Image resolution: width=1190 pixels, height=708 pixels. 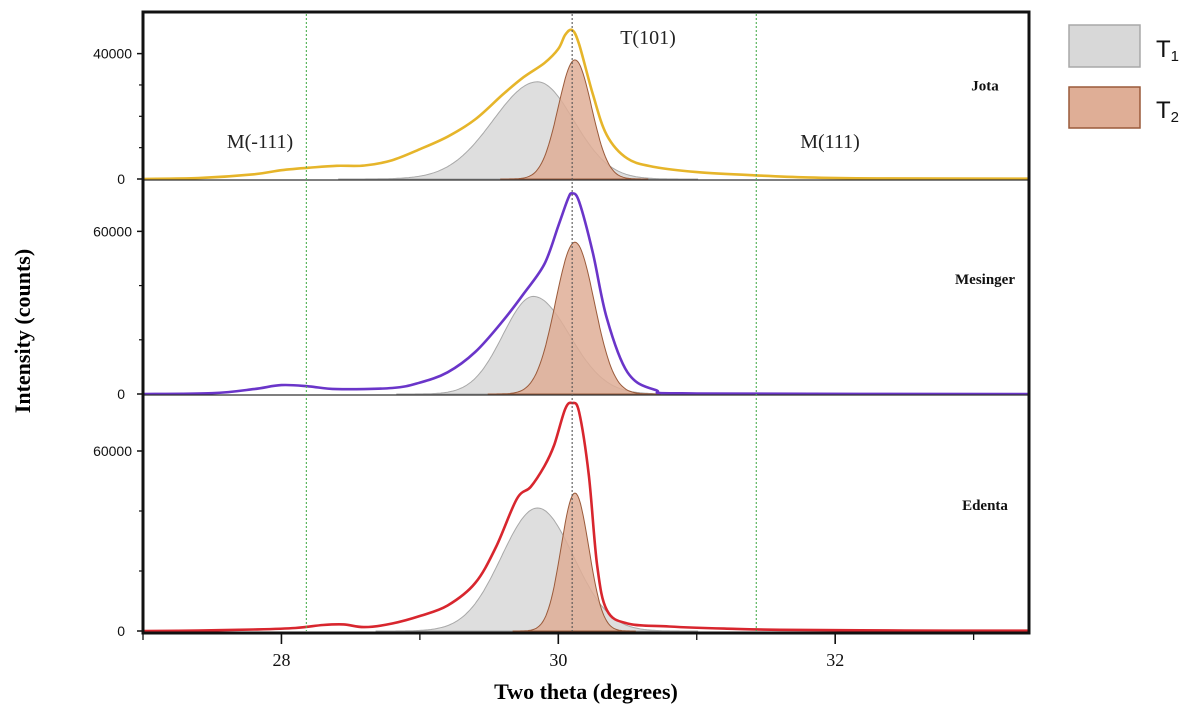 I want to click on y-tick-label-jota-0: 0, so click(x=121, y=179).